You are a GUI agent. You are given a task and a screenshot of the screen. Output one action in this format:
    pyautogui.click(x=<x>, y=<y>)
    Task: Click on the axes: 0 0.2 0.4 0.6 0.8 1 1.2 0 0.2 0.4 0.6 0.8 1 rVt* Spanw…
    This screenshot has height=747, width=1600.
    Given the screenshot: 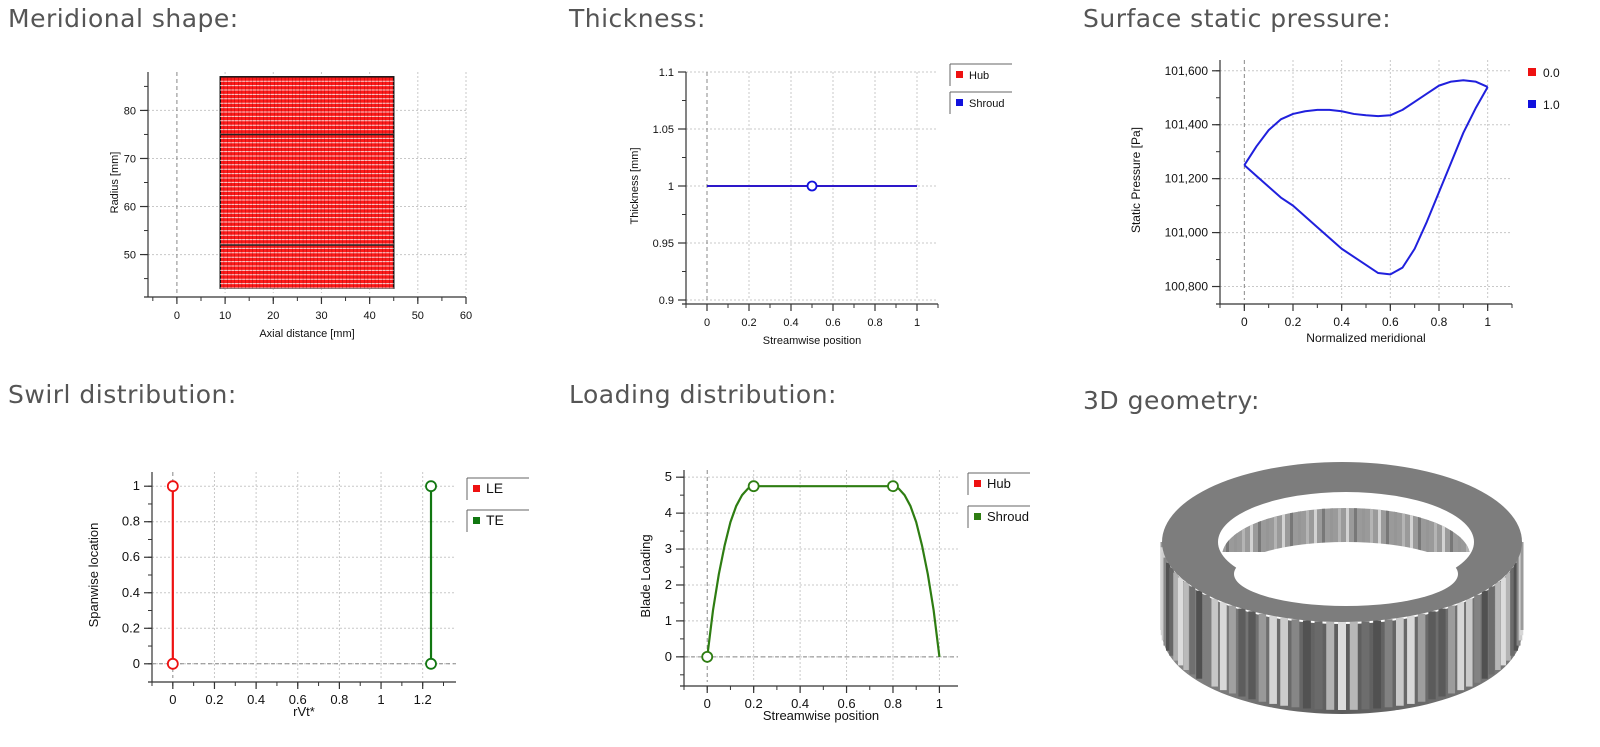 What is the action you would take?
    pyautogui.click(x=271, y=595)
    